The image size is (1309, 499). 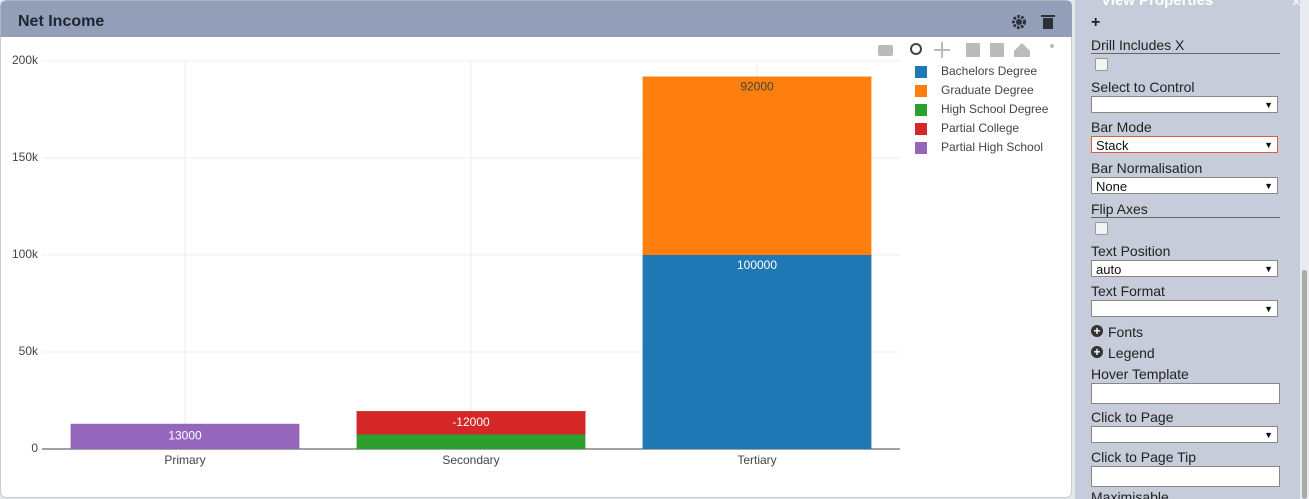 I want to click on zoom-out-icon, so click(x=997, y=50).